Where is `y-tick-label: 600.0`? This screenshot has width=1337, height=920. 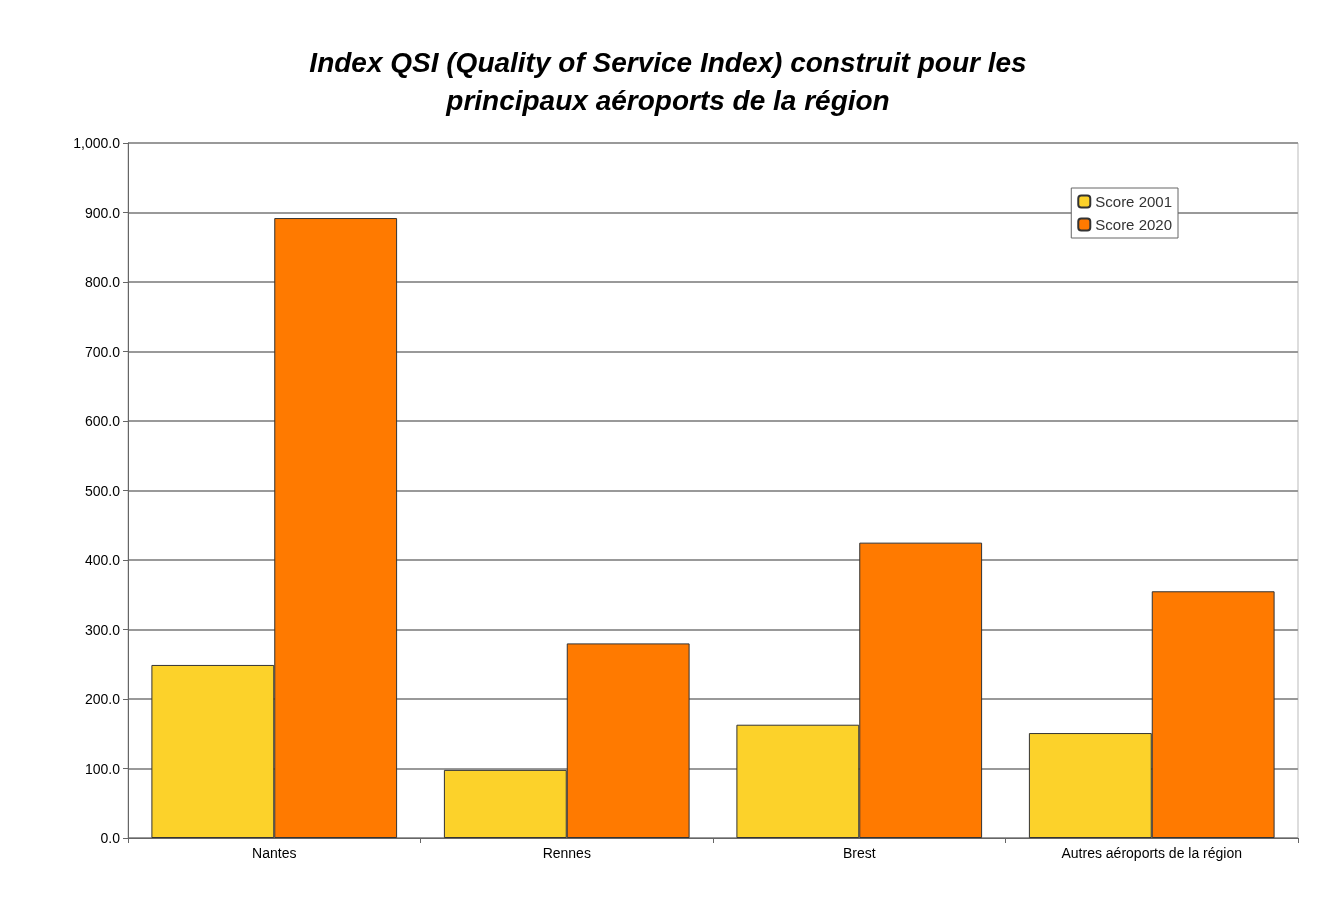
y-tick-label: 600.0 is located at coordinates (102, 421).